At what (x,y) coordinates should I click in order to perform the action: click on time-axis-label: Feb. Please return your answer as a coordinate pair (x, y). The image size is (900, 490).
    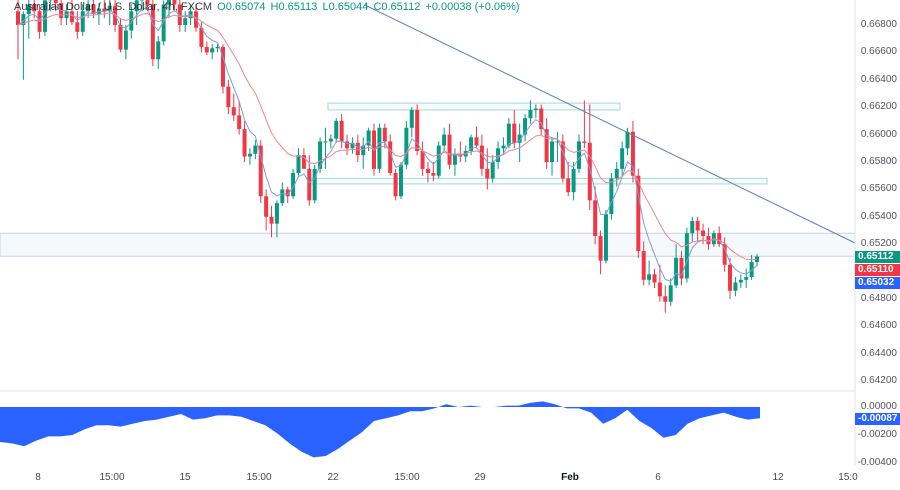
    Looking at the image, I should click on (570, 477).